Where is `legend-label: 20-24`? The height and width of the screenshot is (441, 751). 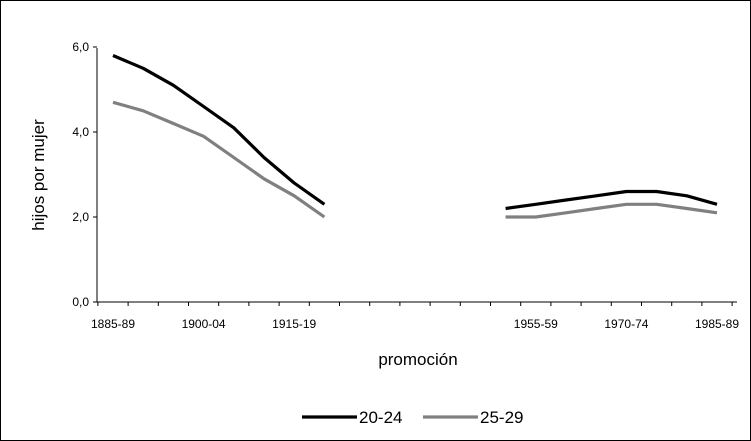 legend-label: 20-24 is located at coordinates (380, 417).